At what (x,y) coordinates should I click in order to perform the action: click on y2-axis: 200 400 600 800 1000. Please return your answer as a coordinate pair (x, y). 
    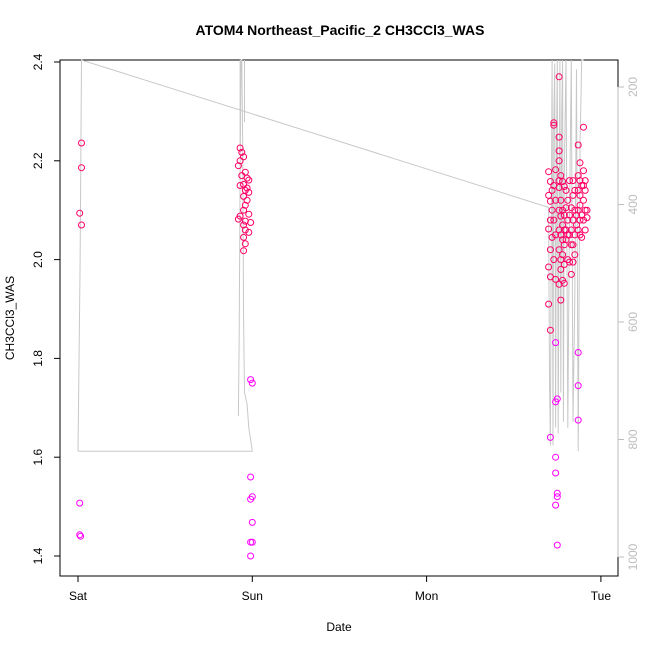
    Looking at the image, I should click on (628, 323).